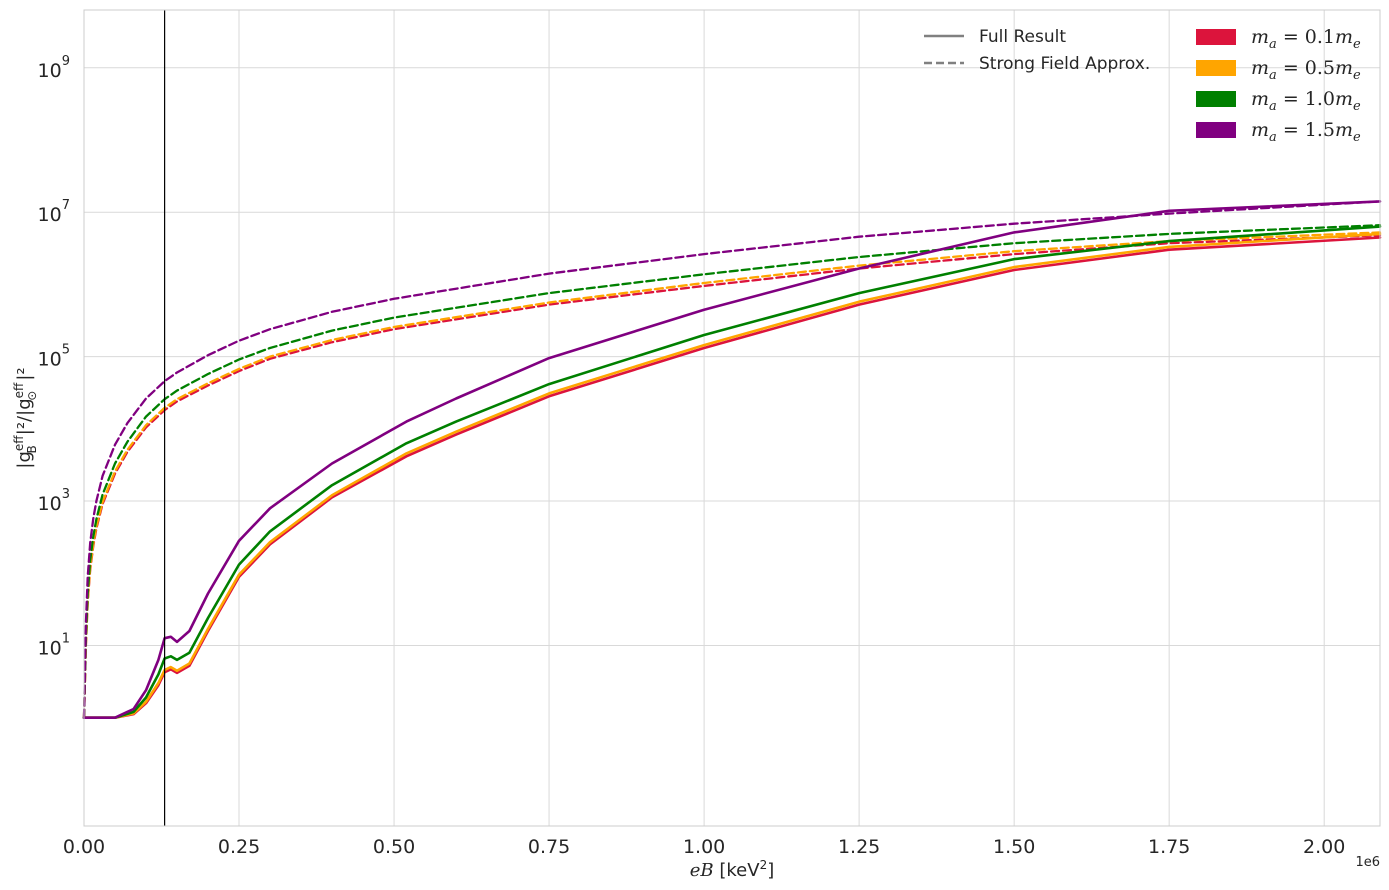 This screenshot has width=1389, height=890. I want to click on x-tick-label: 0.25, so click(239, 847).